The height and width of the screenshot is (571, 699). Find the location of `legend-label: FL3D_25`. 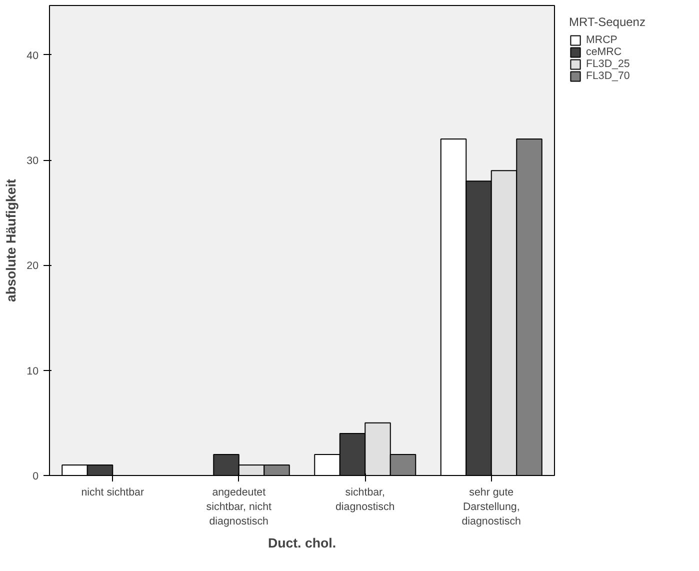

legend-label: FL3D_25 is located at coordinates (608, 64).